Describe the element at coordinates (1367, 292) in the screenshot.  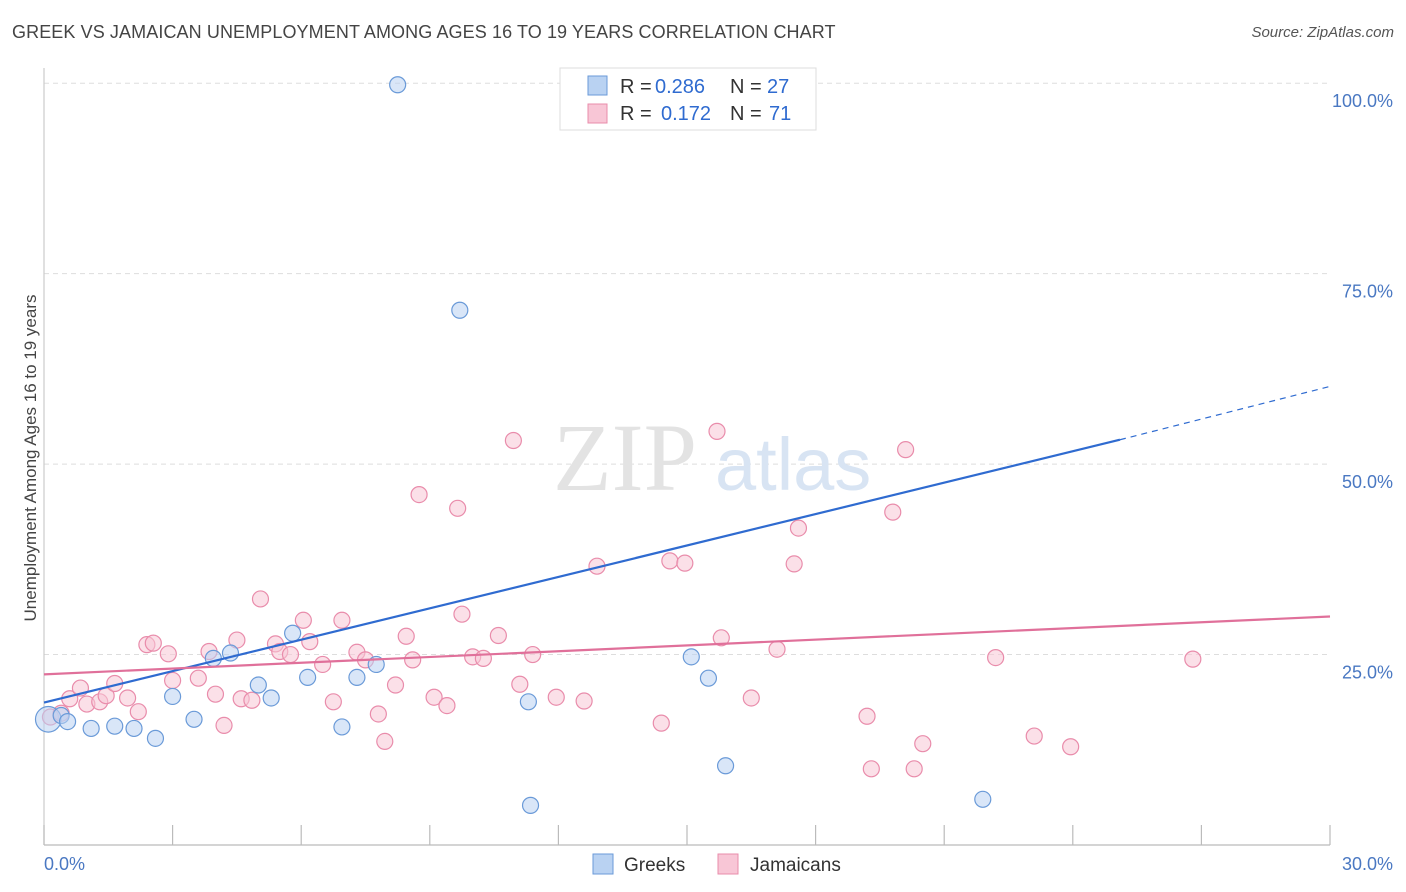
I see `y-tick-label: 75.0%` at that location.